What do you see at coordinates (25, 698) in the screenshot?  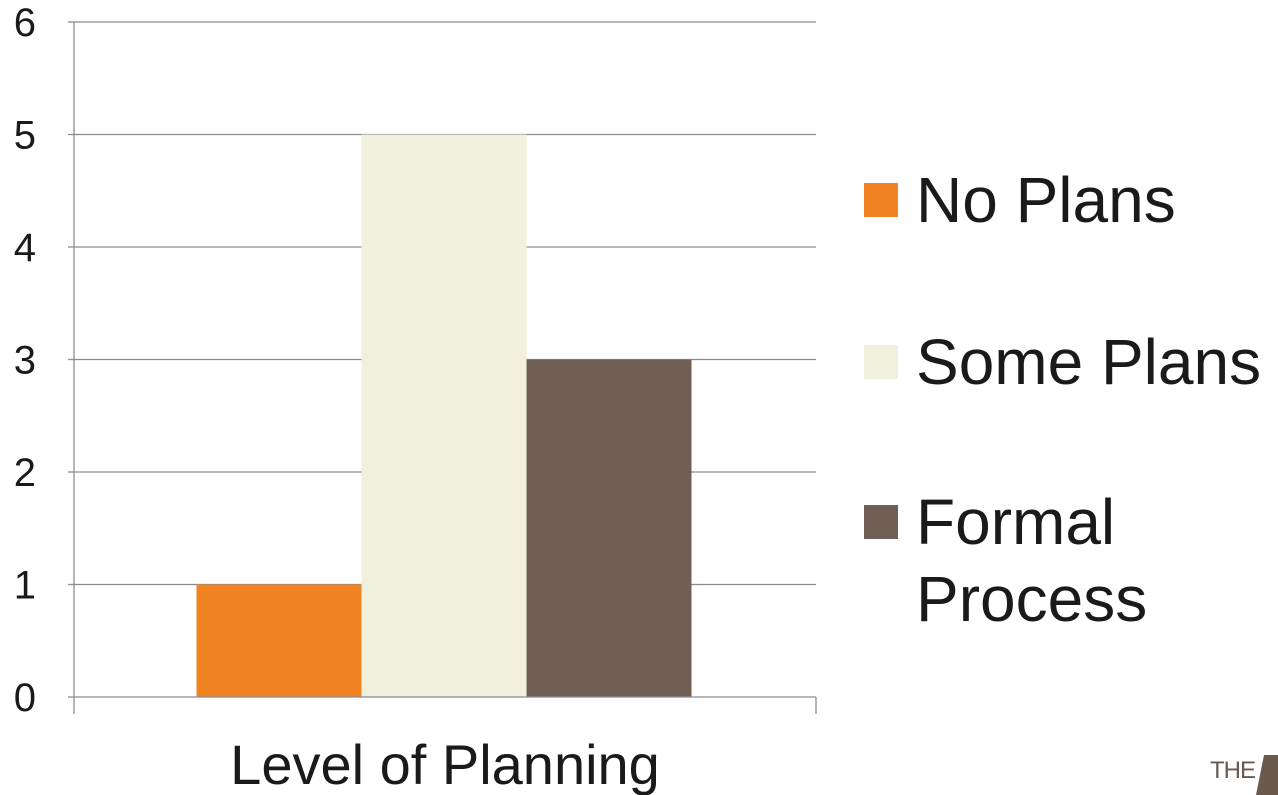 I see `y-tick-label: 0` at bounding box center [25, 698].